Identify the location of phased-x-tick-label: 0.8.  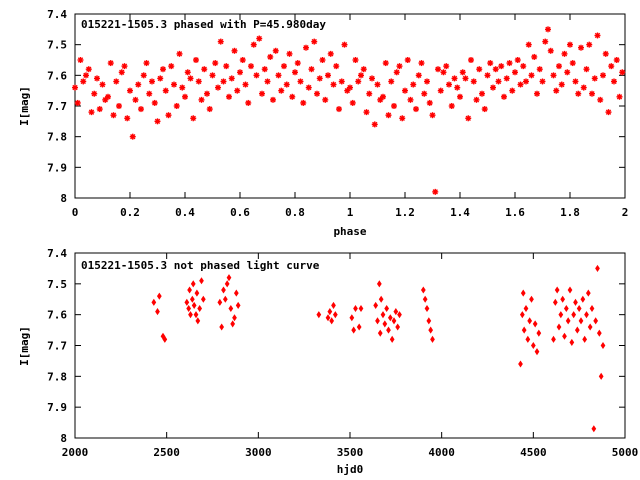
(295, 212).